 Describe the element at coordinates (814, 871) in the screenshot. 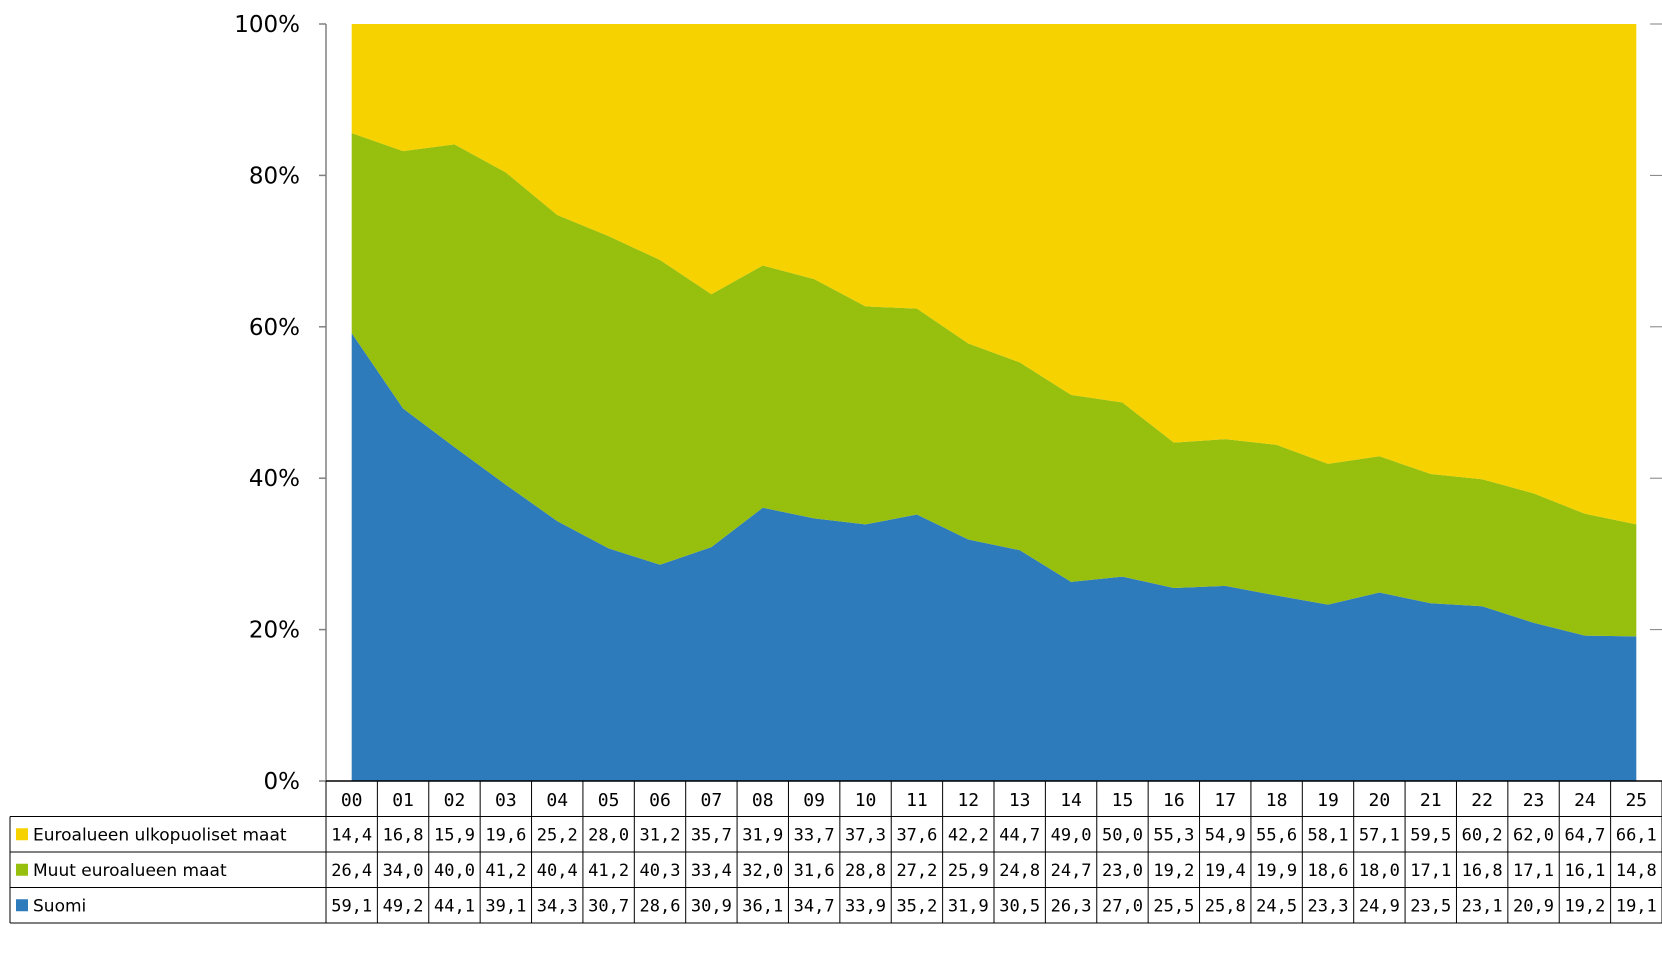

I see `data-label: 31,6` at that location.